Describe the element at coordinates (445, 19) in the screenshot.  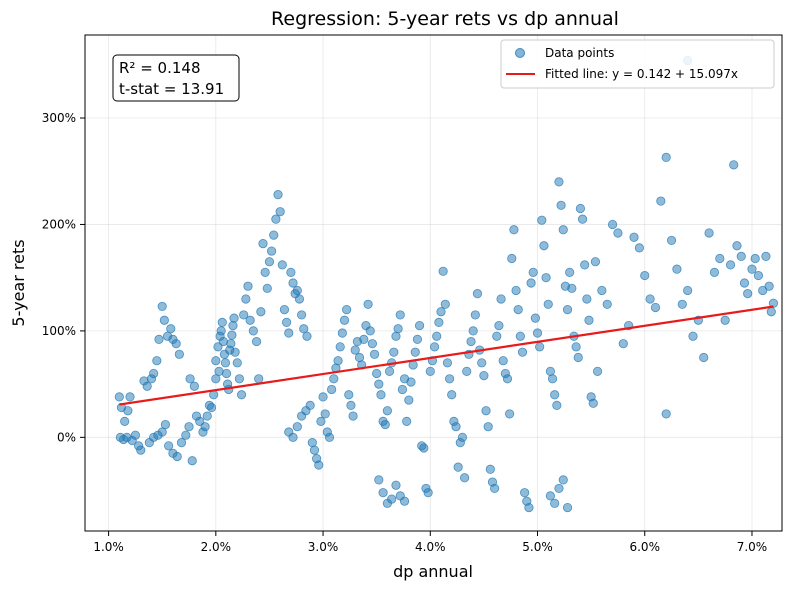
I see `chart-title: Regression: 5-year rets vs dp annual` at that location.